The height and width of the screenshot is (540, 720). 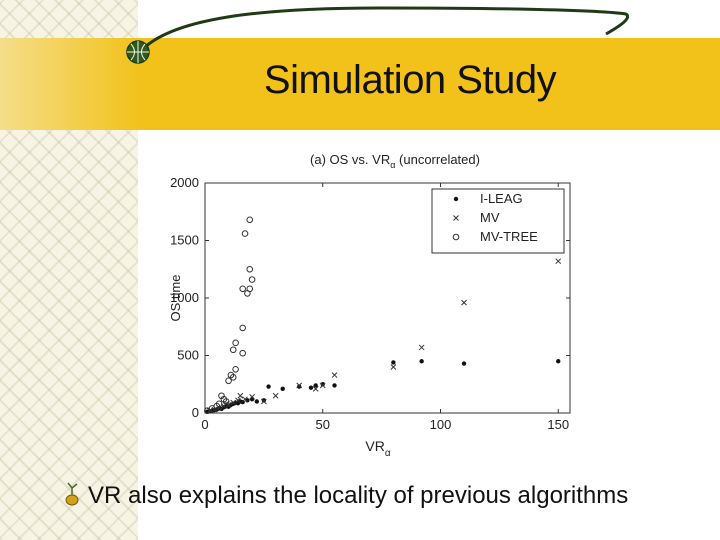 I want to click on y-tick-label: 0, so click(x=195, y=412).